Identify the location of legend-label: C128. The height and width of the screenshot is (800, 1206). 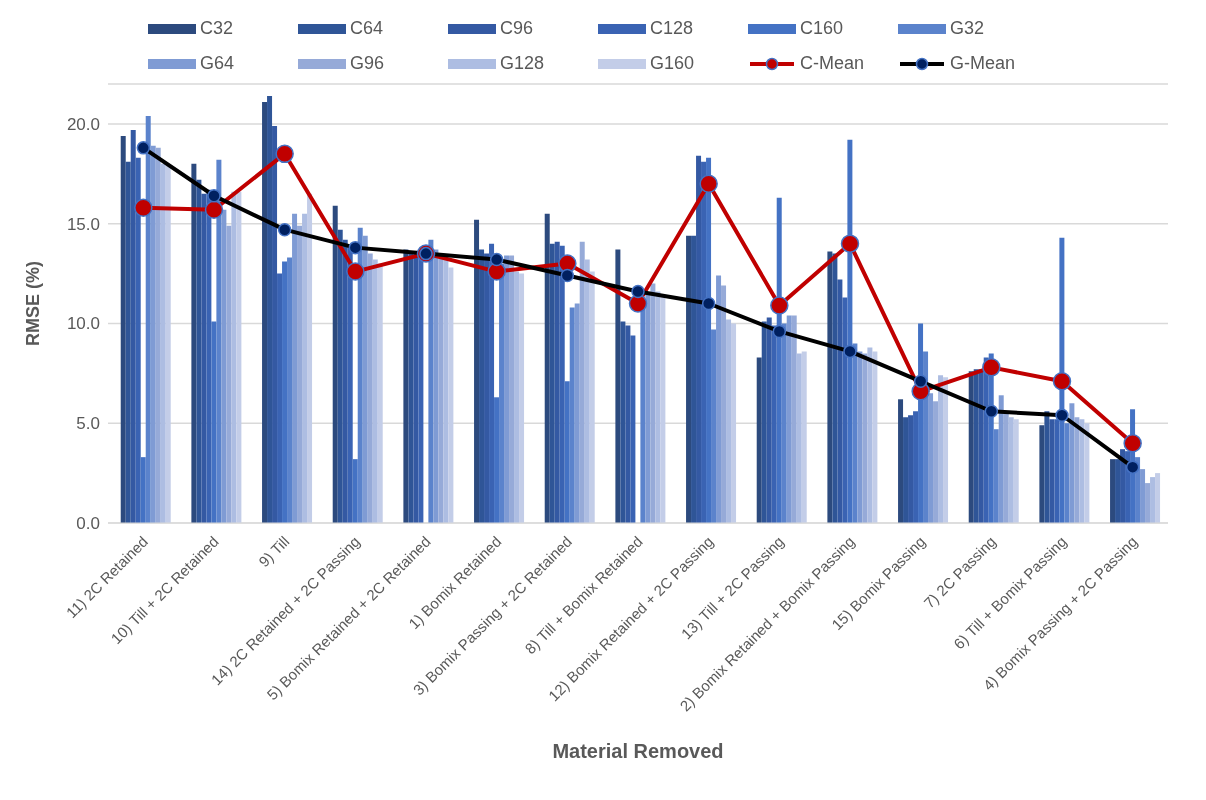
(672, 28).